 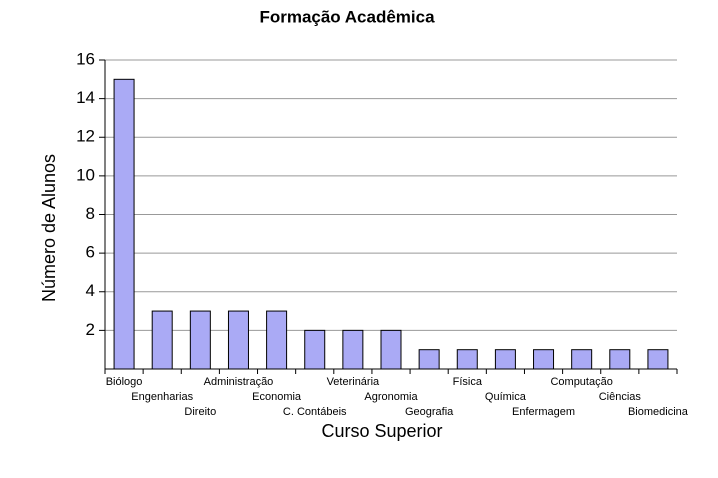 I want to click on x-tick-label: Física, so click(x=468, y=382).